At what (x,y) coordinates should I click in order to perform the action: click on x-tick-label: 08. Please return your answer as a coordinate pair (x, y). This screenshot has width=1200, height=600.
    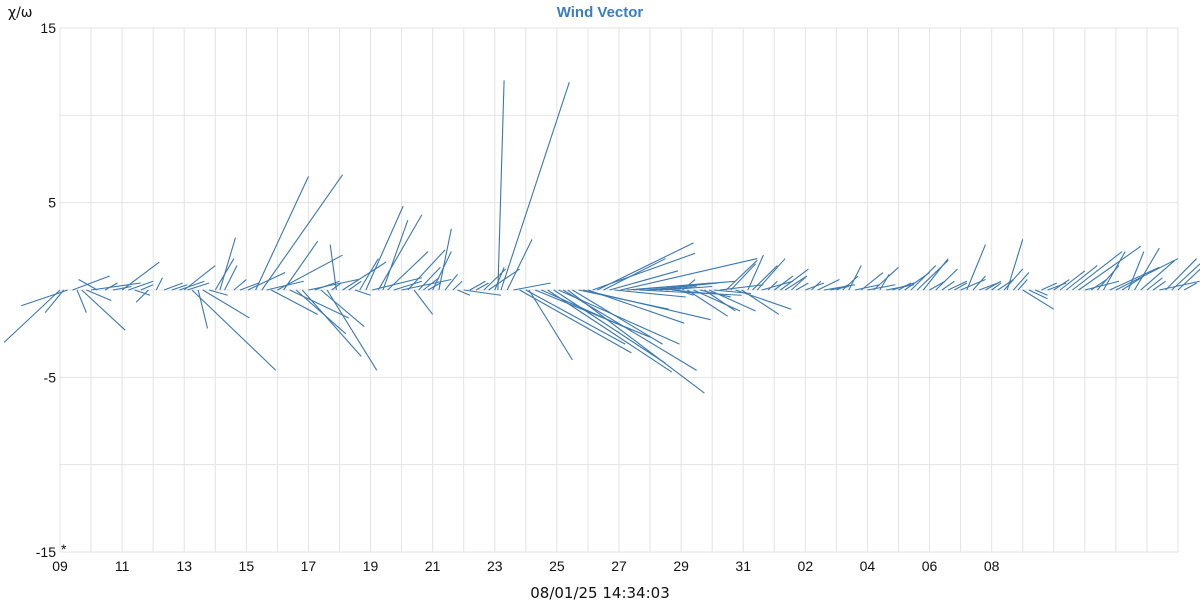
    Looking at the image, I should click on (992, 566).